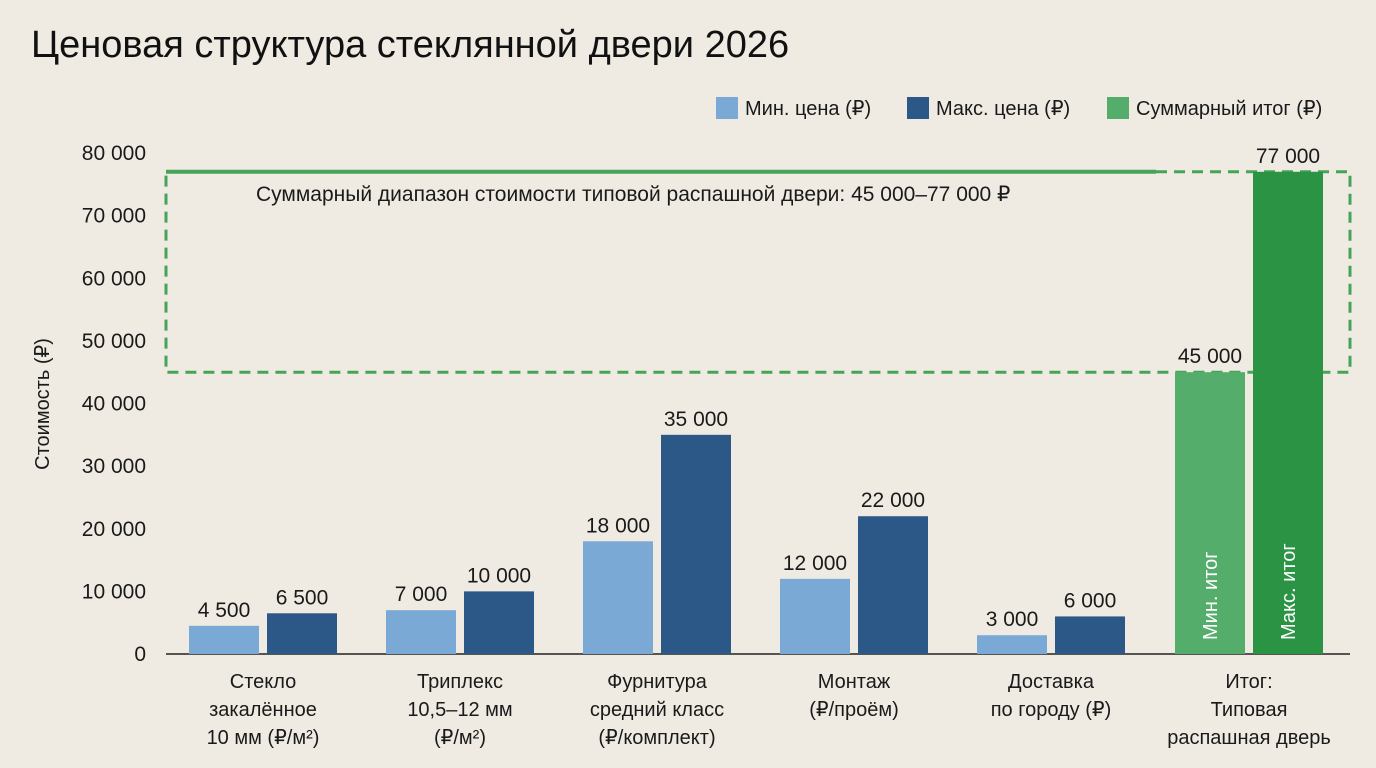 The height and width of the screenshot is (768, 1376). Describe the element at coordinates (1248, 682) in the screenshot. I see `category-label: Итог:` at that location.